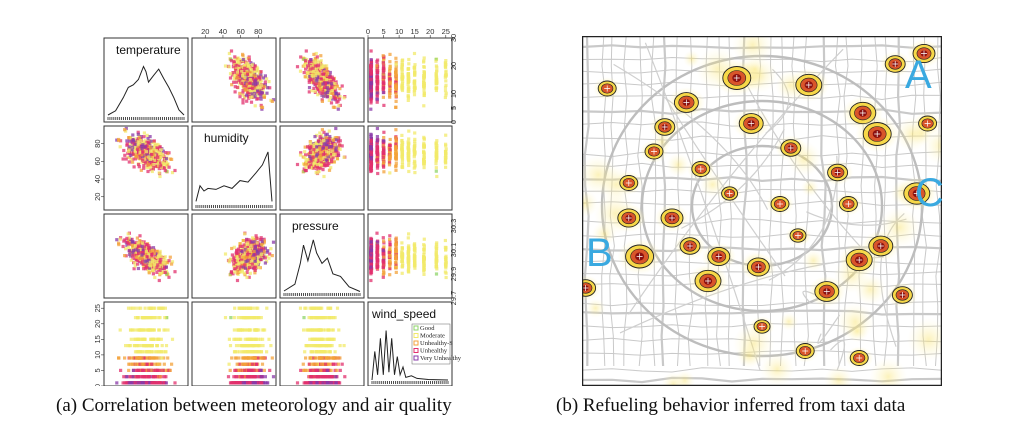 This screenshot has height=435, width=1024. What do you see at coordinates (322, 256) in the screenshot?
I see `panel-pressure-vs-pressure: pressure` at bounding box center [322, 256].